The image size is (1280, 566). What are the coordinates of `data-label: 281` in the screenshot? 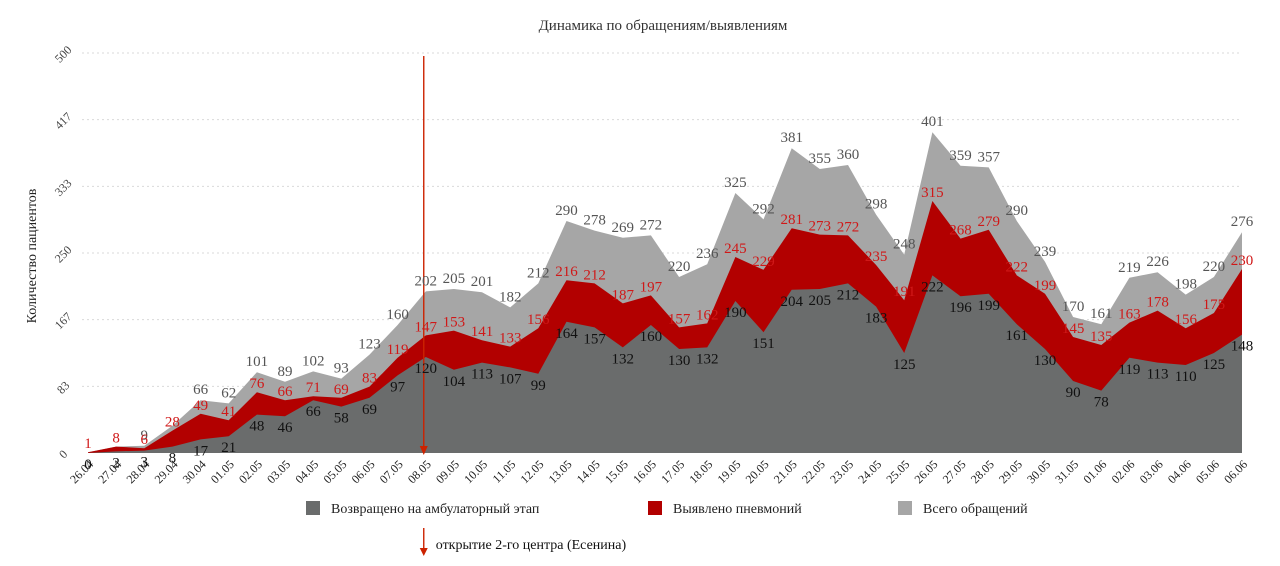 It's located at (791, 220).